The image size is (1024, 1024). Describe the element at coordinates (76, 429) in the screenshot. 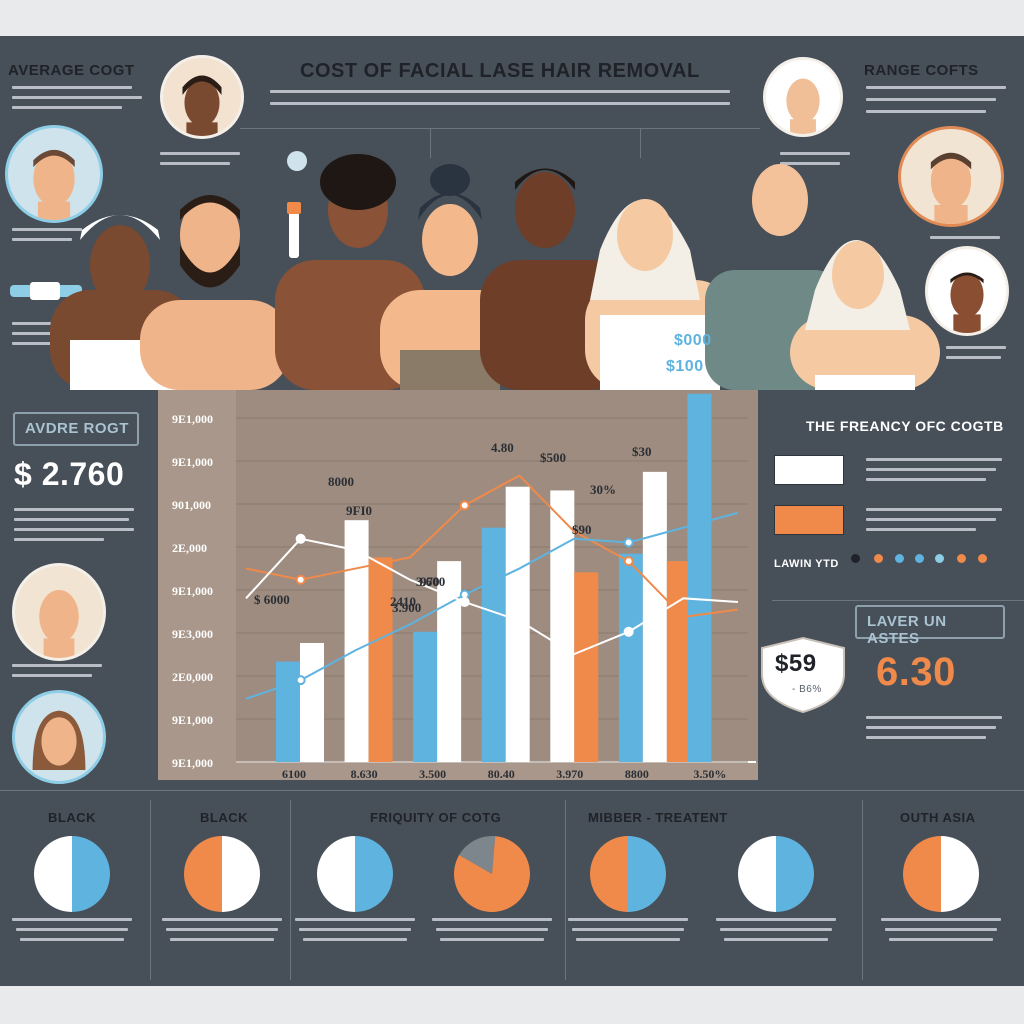

I see `stat-label-box: AVDRE ROGT` at that location.